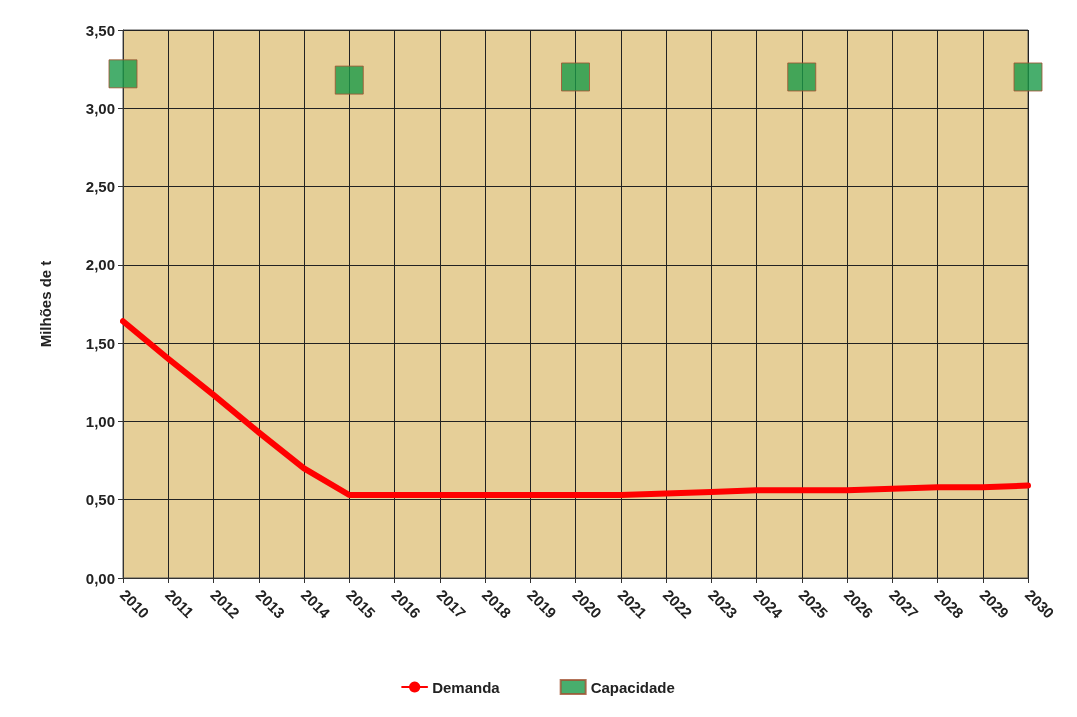  What do you see at coordinates (100, 30) in the screenshot?
I see `y-tick-label: 3,50` at bounding box center [100, 30].